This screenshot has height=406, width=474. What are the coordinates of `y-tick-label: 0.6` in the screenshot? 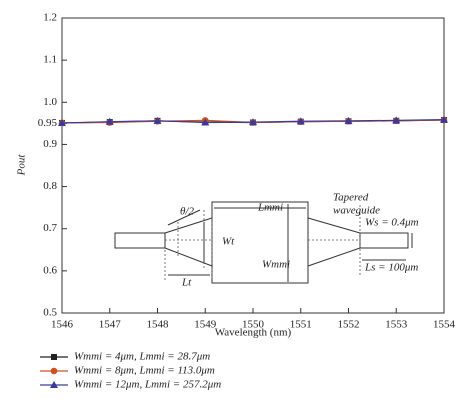 It's located at (50, 270).